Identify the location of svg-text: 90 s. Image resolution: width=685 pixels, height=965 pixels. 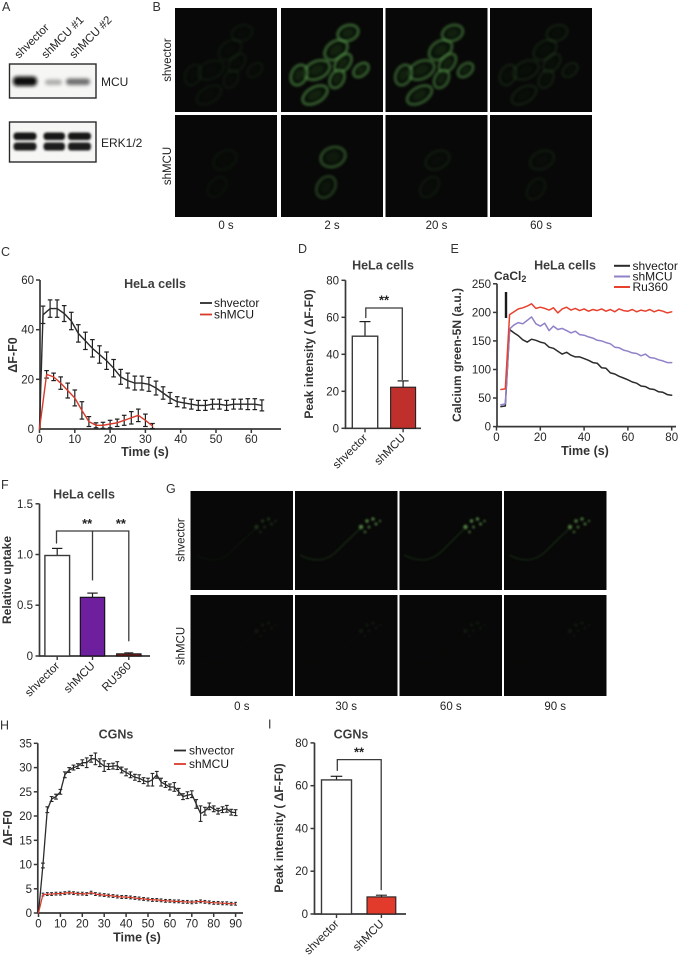
(555, 707).